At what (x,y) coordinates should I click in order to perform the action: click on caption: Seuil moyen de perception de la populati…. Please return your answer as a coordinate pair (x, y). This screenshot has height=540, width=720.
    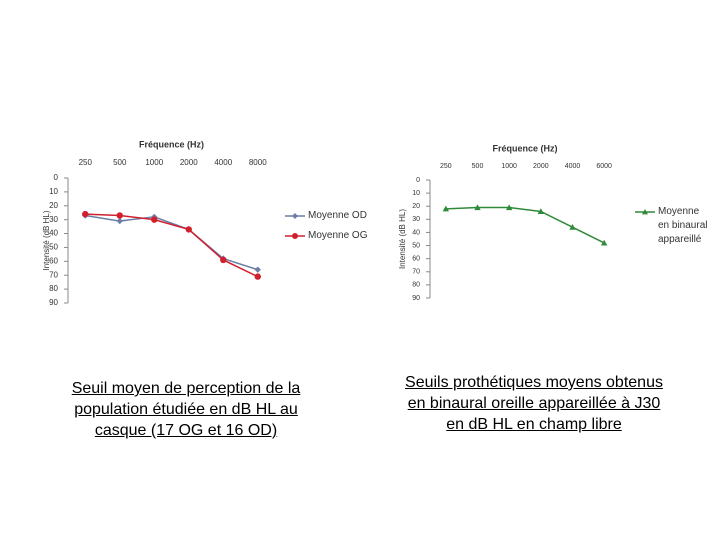
    Looking at the image, I should click on (186, 409).